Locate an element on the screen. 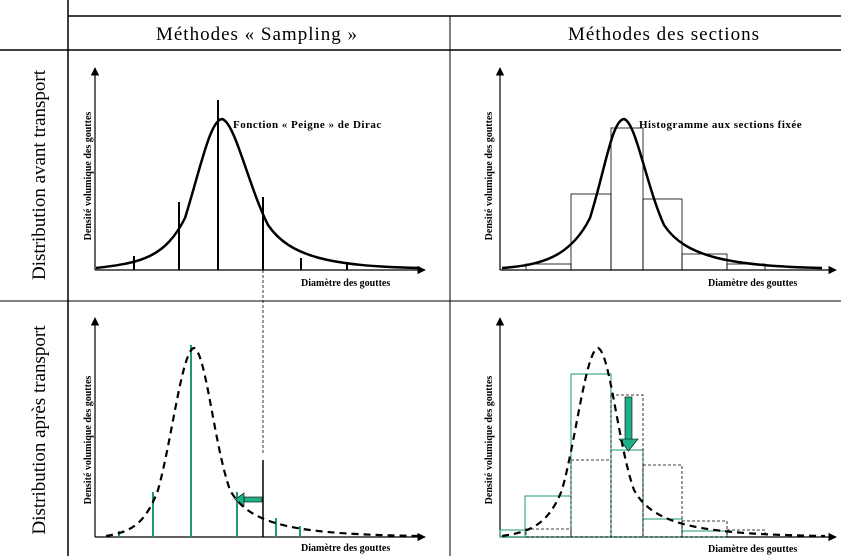  histogram-annotation: Histogramme aux sections fixée is located at coordinates (720, 125).